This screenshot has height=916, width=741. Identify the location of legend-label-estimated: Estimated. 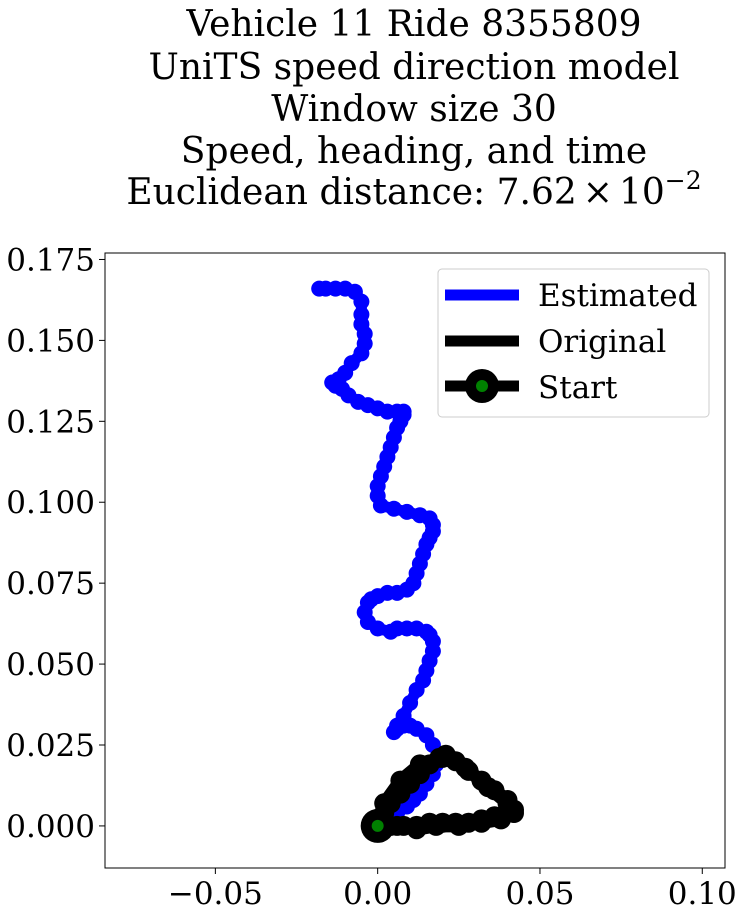
(617, 296).